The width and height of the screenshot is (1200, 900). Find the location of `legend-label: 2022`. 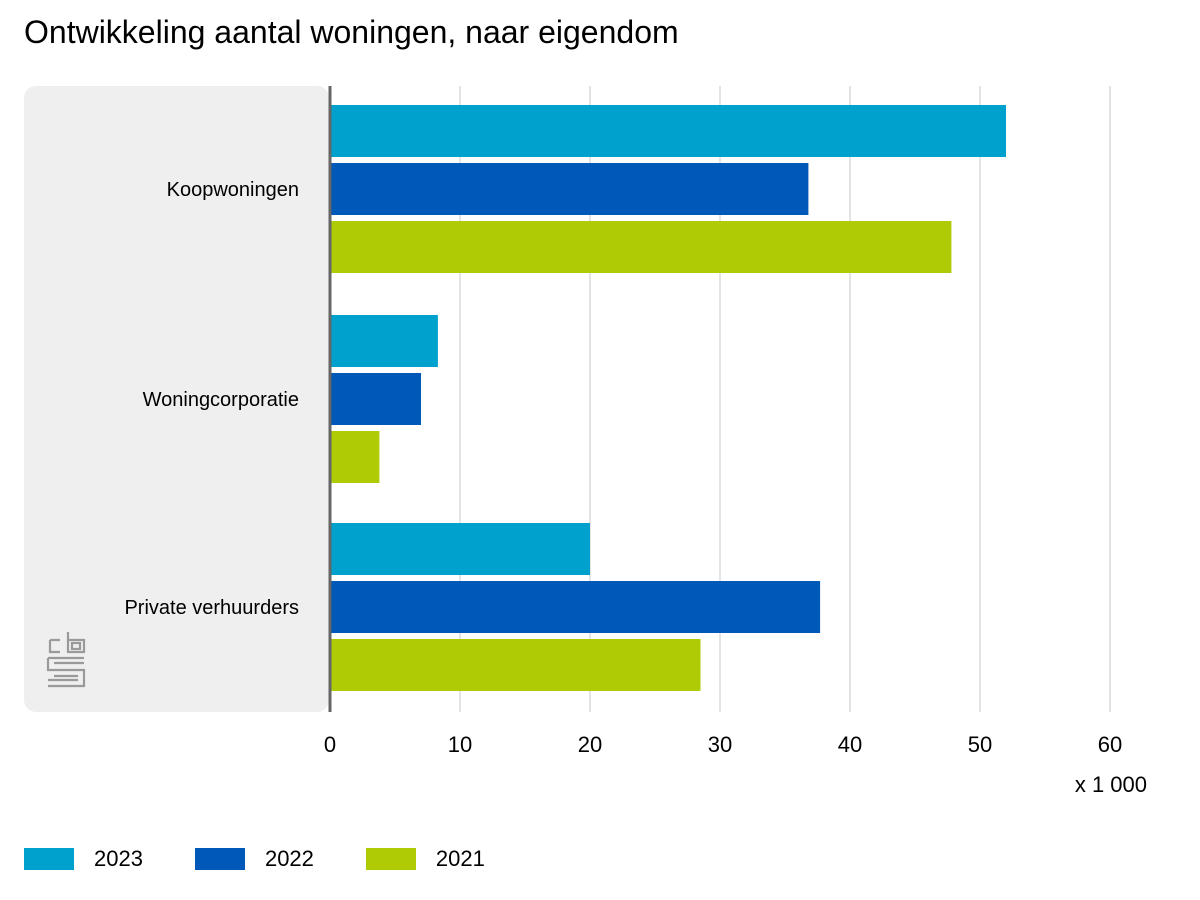

legend-label: 2022 is located at coordinates (289, 858).